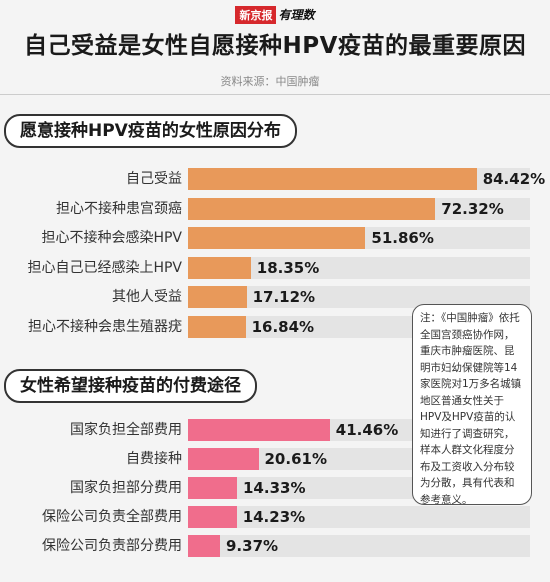 This screenshot has height=582, width=550. I want to click on value-label: 9.37%, so click(252, 546).